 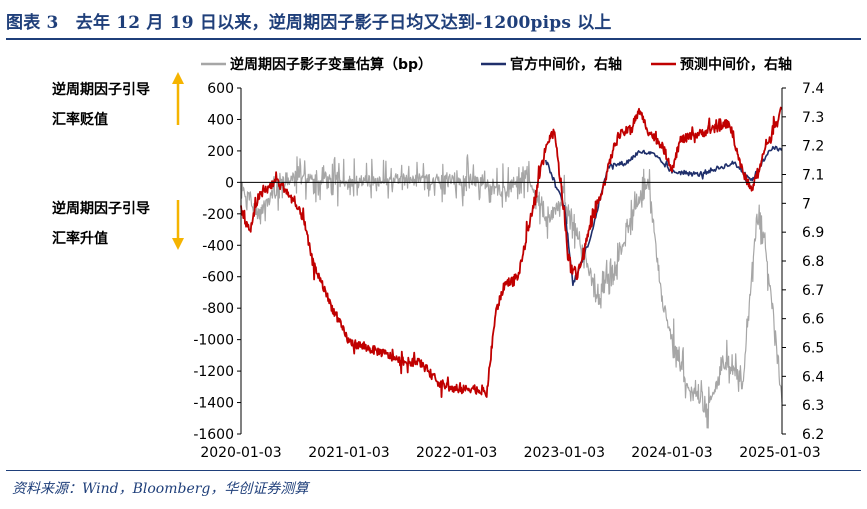 I want to click on right-tick-label: 6.4, so click(x=813, y=377).